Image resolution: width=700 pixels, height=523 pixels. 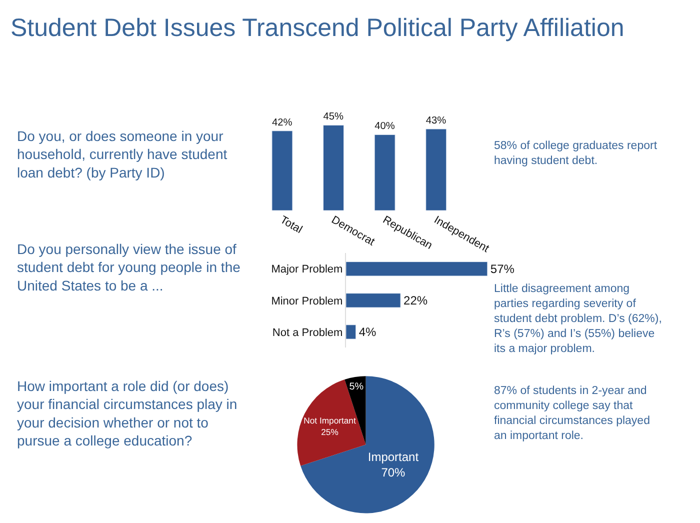 What do you see at coordinates (307, 332) in the screenshot?
I see `y-tick-label: Not a Problem` at bounding box center [307, 332].